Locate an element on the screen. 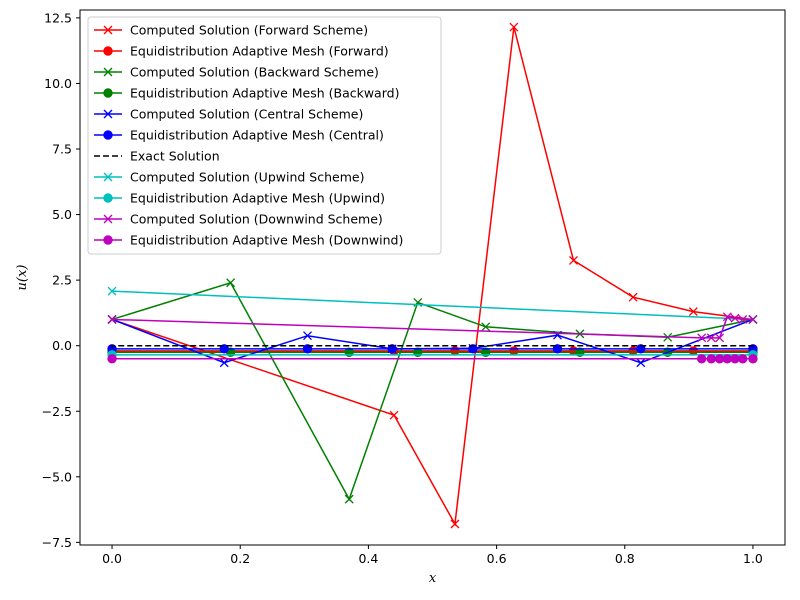  y-tick-label: 2.5 is located at coordinates (62, 280).